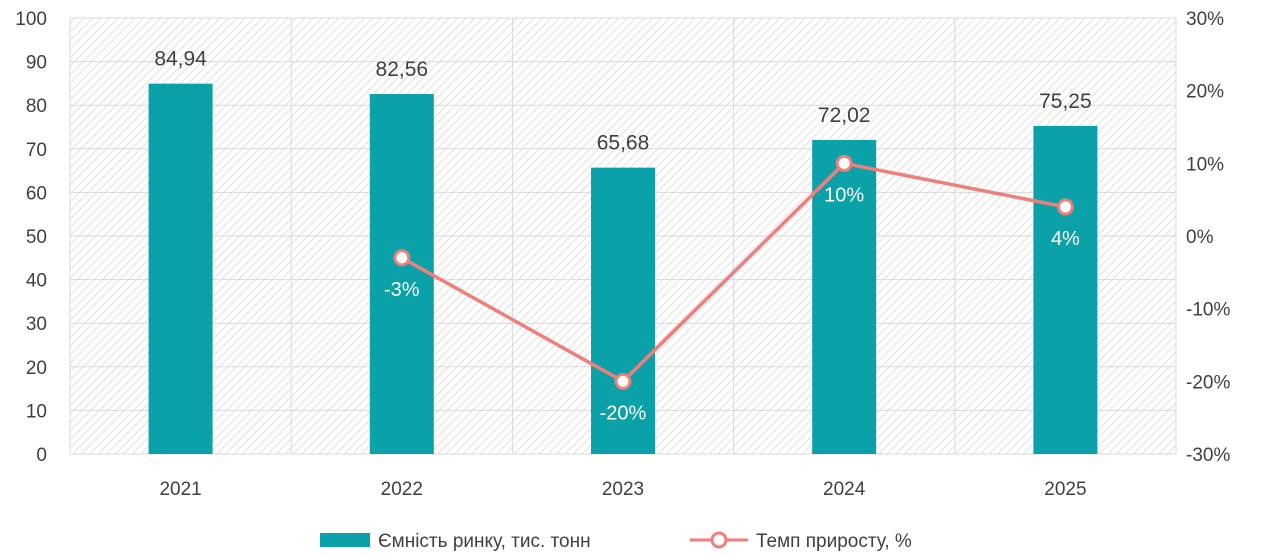 This screenshot has height=555, width=1272. What do you see at coordinates (36, 193) in the screenshot?
I see `left-tick-label: 60` at bounding box center [36, 193].